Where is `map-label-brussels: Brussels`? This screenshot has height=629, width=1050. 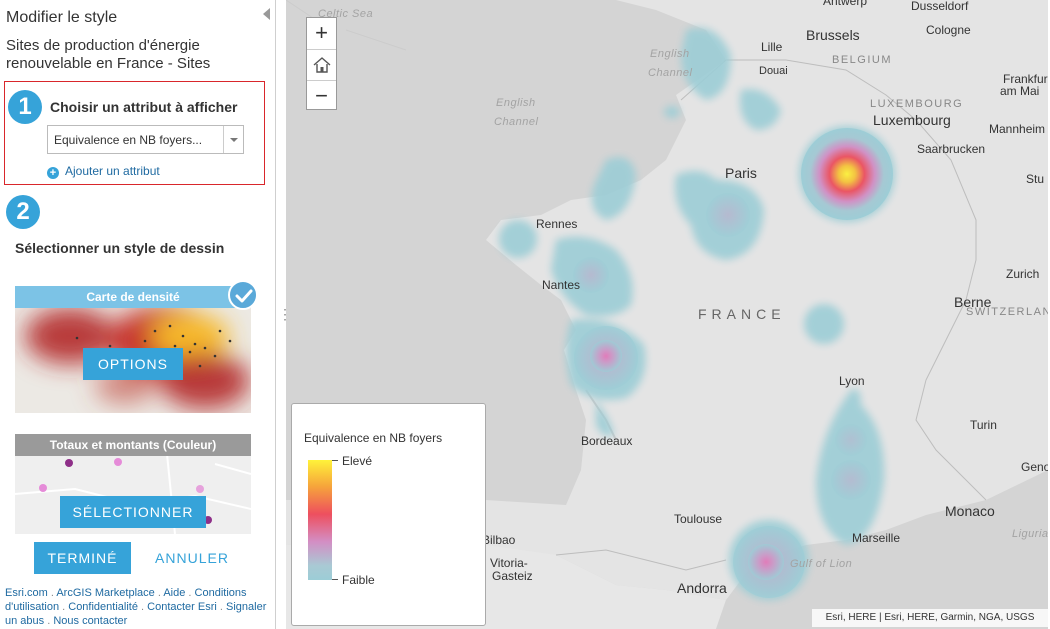
map-label-brussels: Brussels is located at coordinates (833, 35).